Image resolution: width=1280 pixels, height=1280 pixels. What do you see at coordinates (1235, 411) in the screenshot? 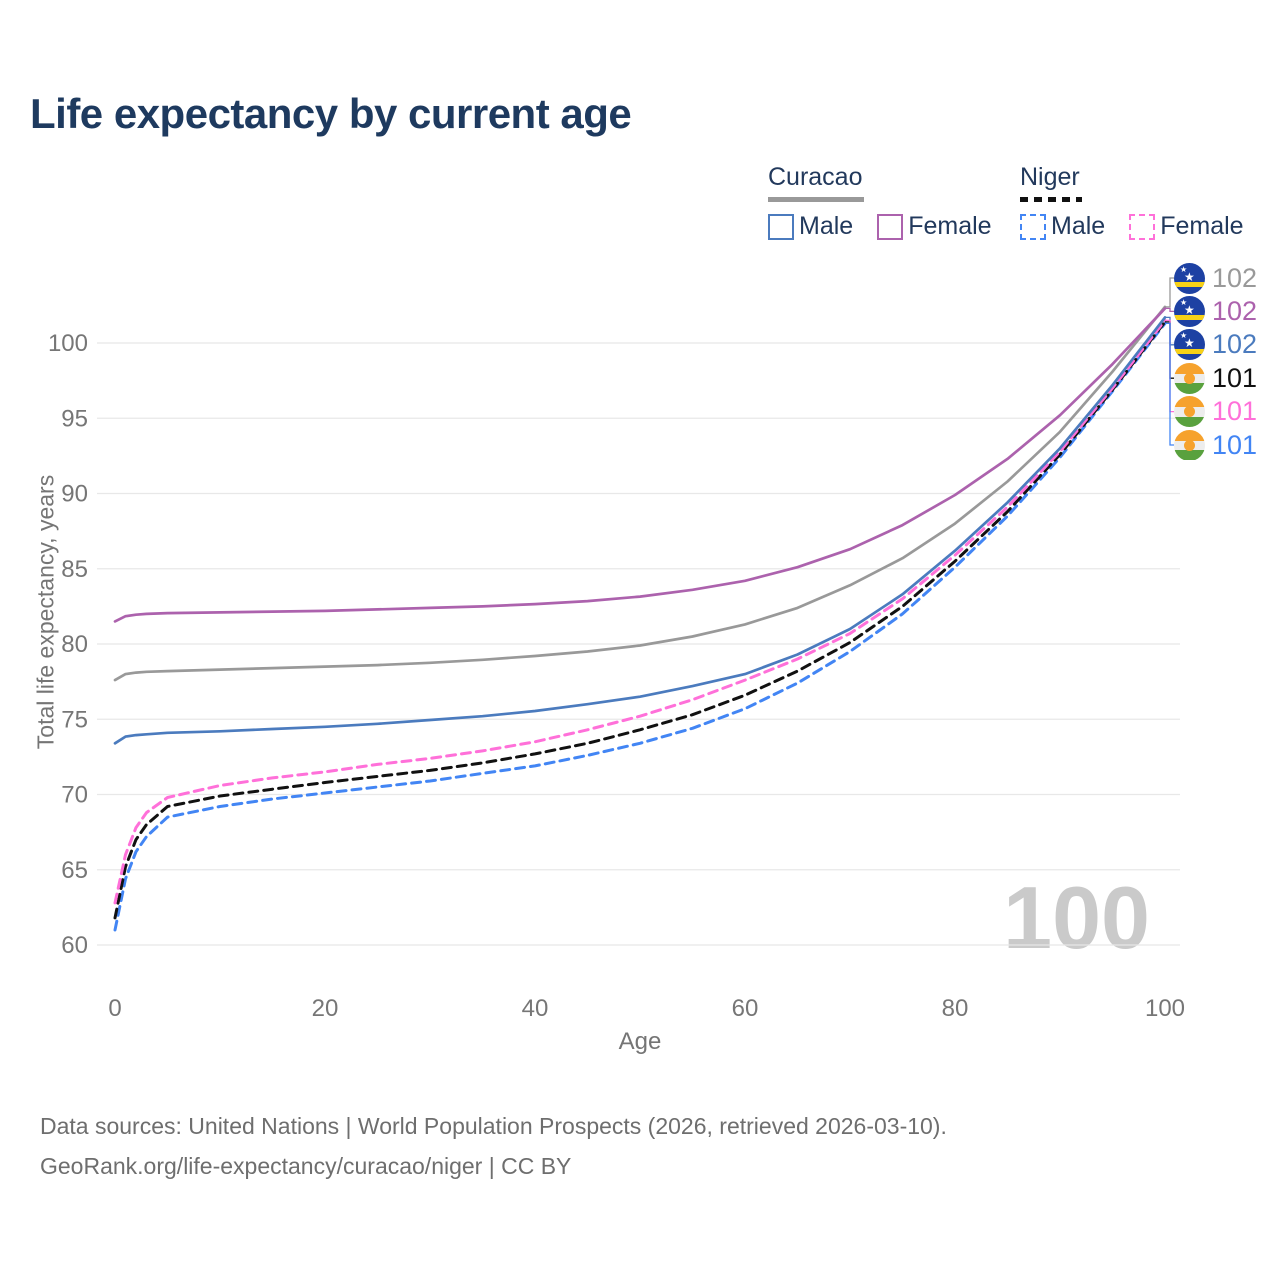
I see `end-value-niger-female: 101` at bounding box center [1235, 411].